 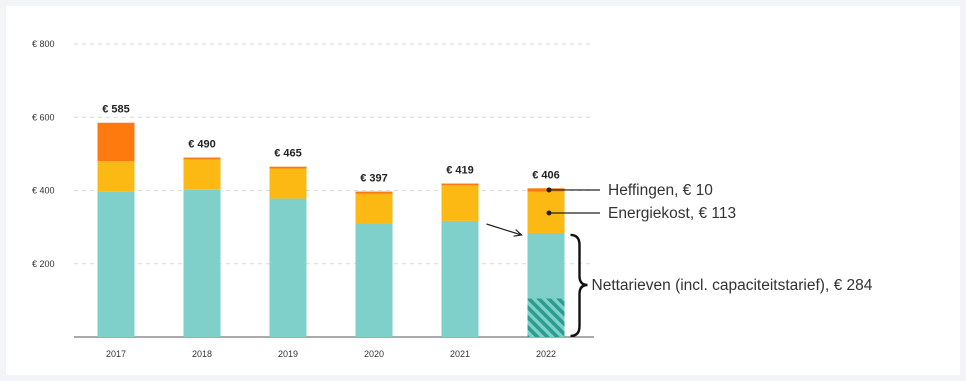 What do you see at coordinates (546, 354) in the screenshot?
I see `x-tick-label: 2022` at bounding box center [546, 354].